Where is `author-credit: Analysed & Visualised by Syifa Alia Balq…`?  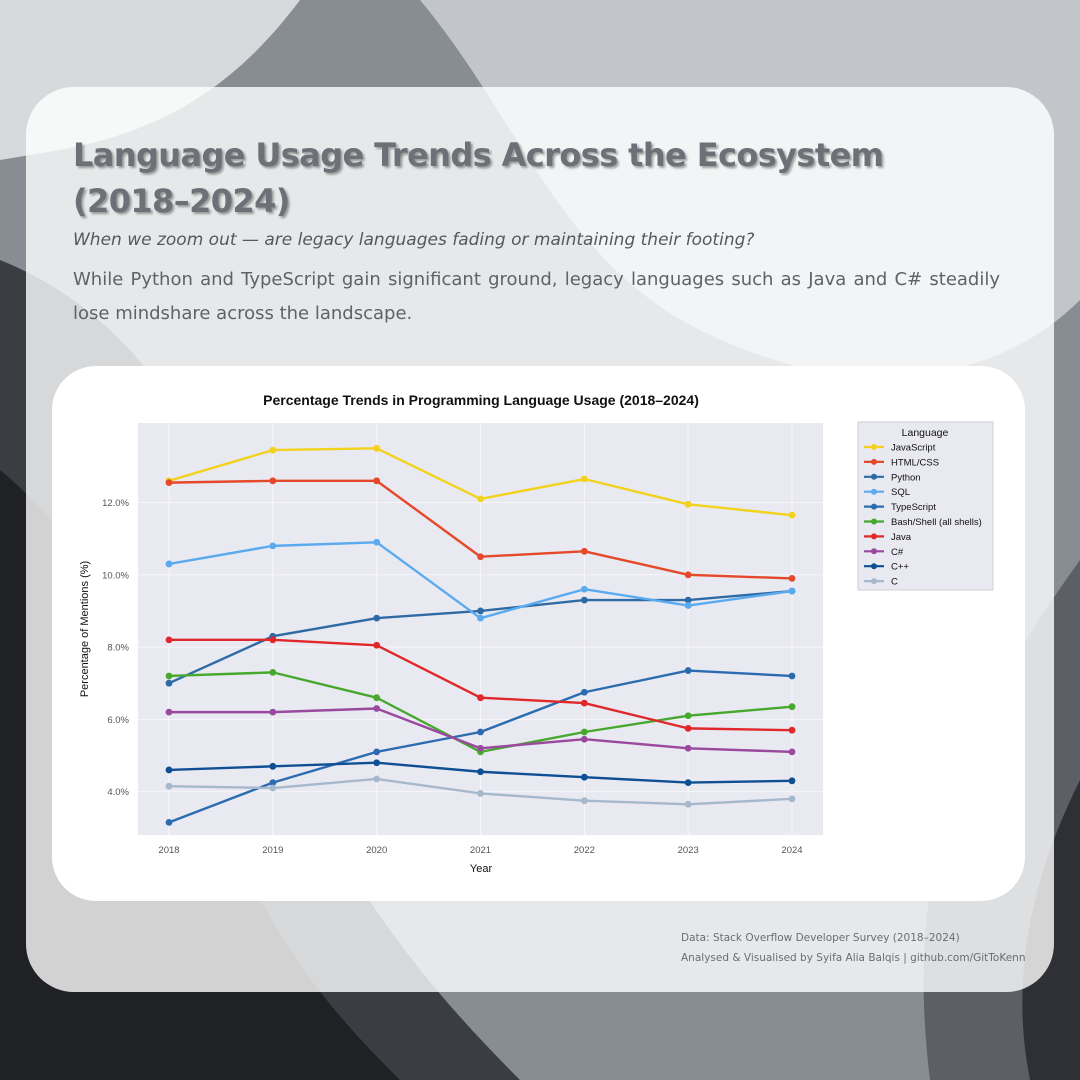
author-credit: Analysed & Visualised by Syifa Alia Balq… is located at coordinates (853, 958).